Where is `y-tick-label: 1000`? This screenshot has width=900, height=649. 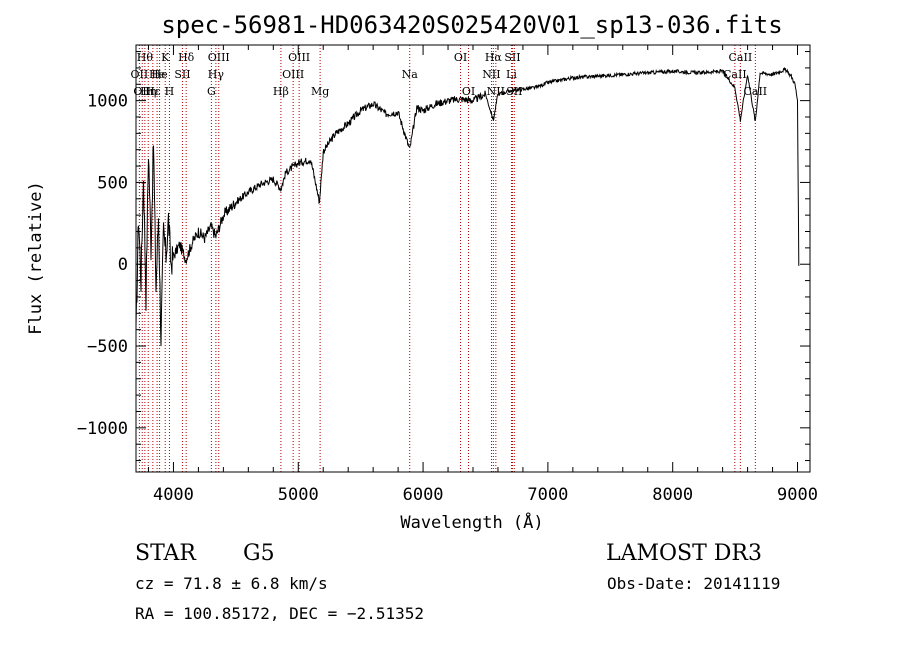 y-tick-label: 1000 is located at coordinates (107, 102).